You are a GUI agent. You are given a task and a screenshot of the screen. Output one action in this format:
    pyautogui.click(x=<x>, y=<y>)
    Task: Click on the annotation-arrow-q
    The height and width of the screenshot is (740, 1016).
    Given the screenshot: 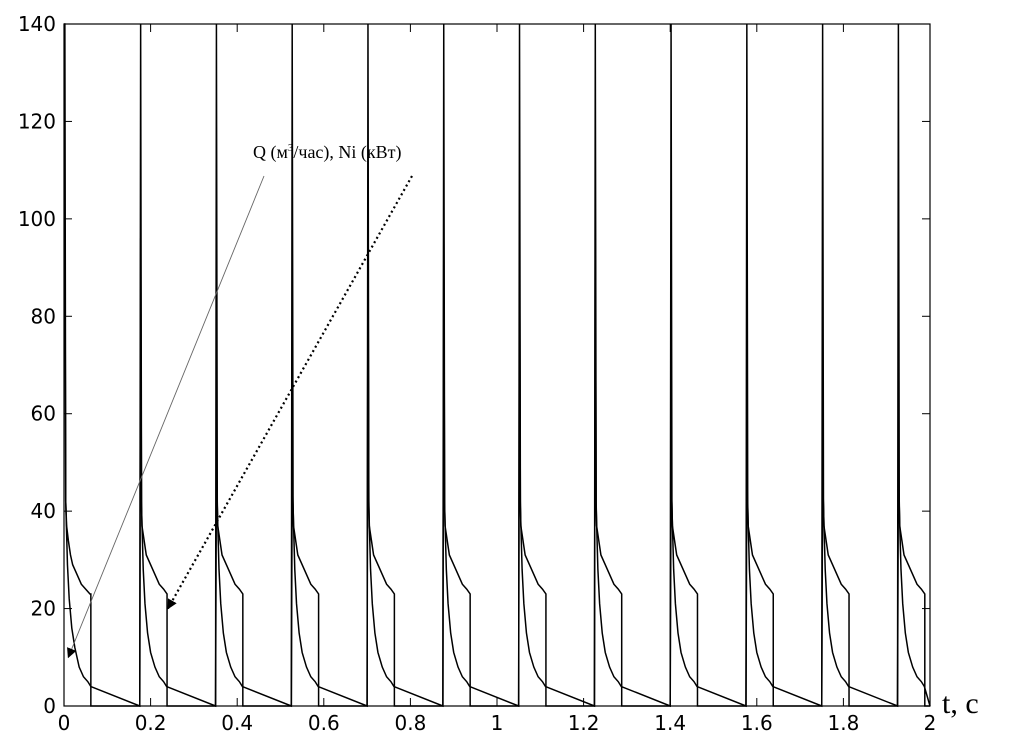 What is the action you would take?
    pyautogui.click(x=166, y=417)
    